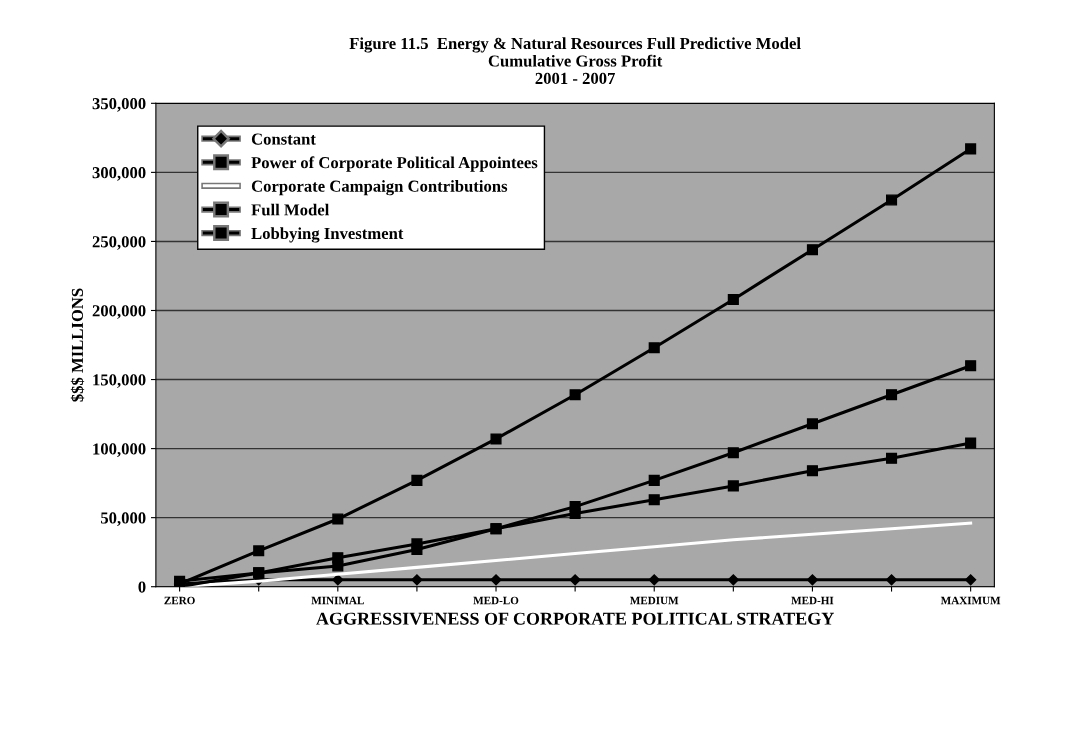 This screenshot has width=1075, height=738. What do you see at coordinates (119, 243) in the screenshot?
I see `y-tick-label: 250,000` at bounding box center [119, 243].